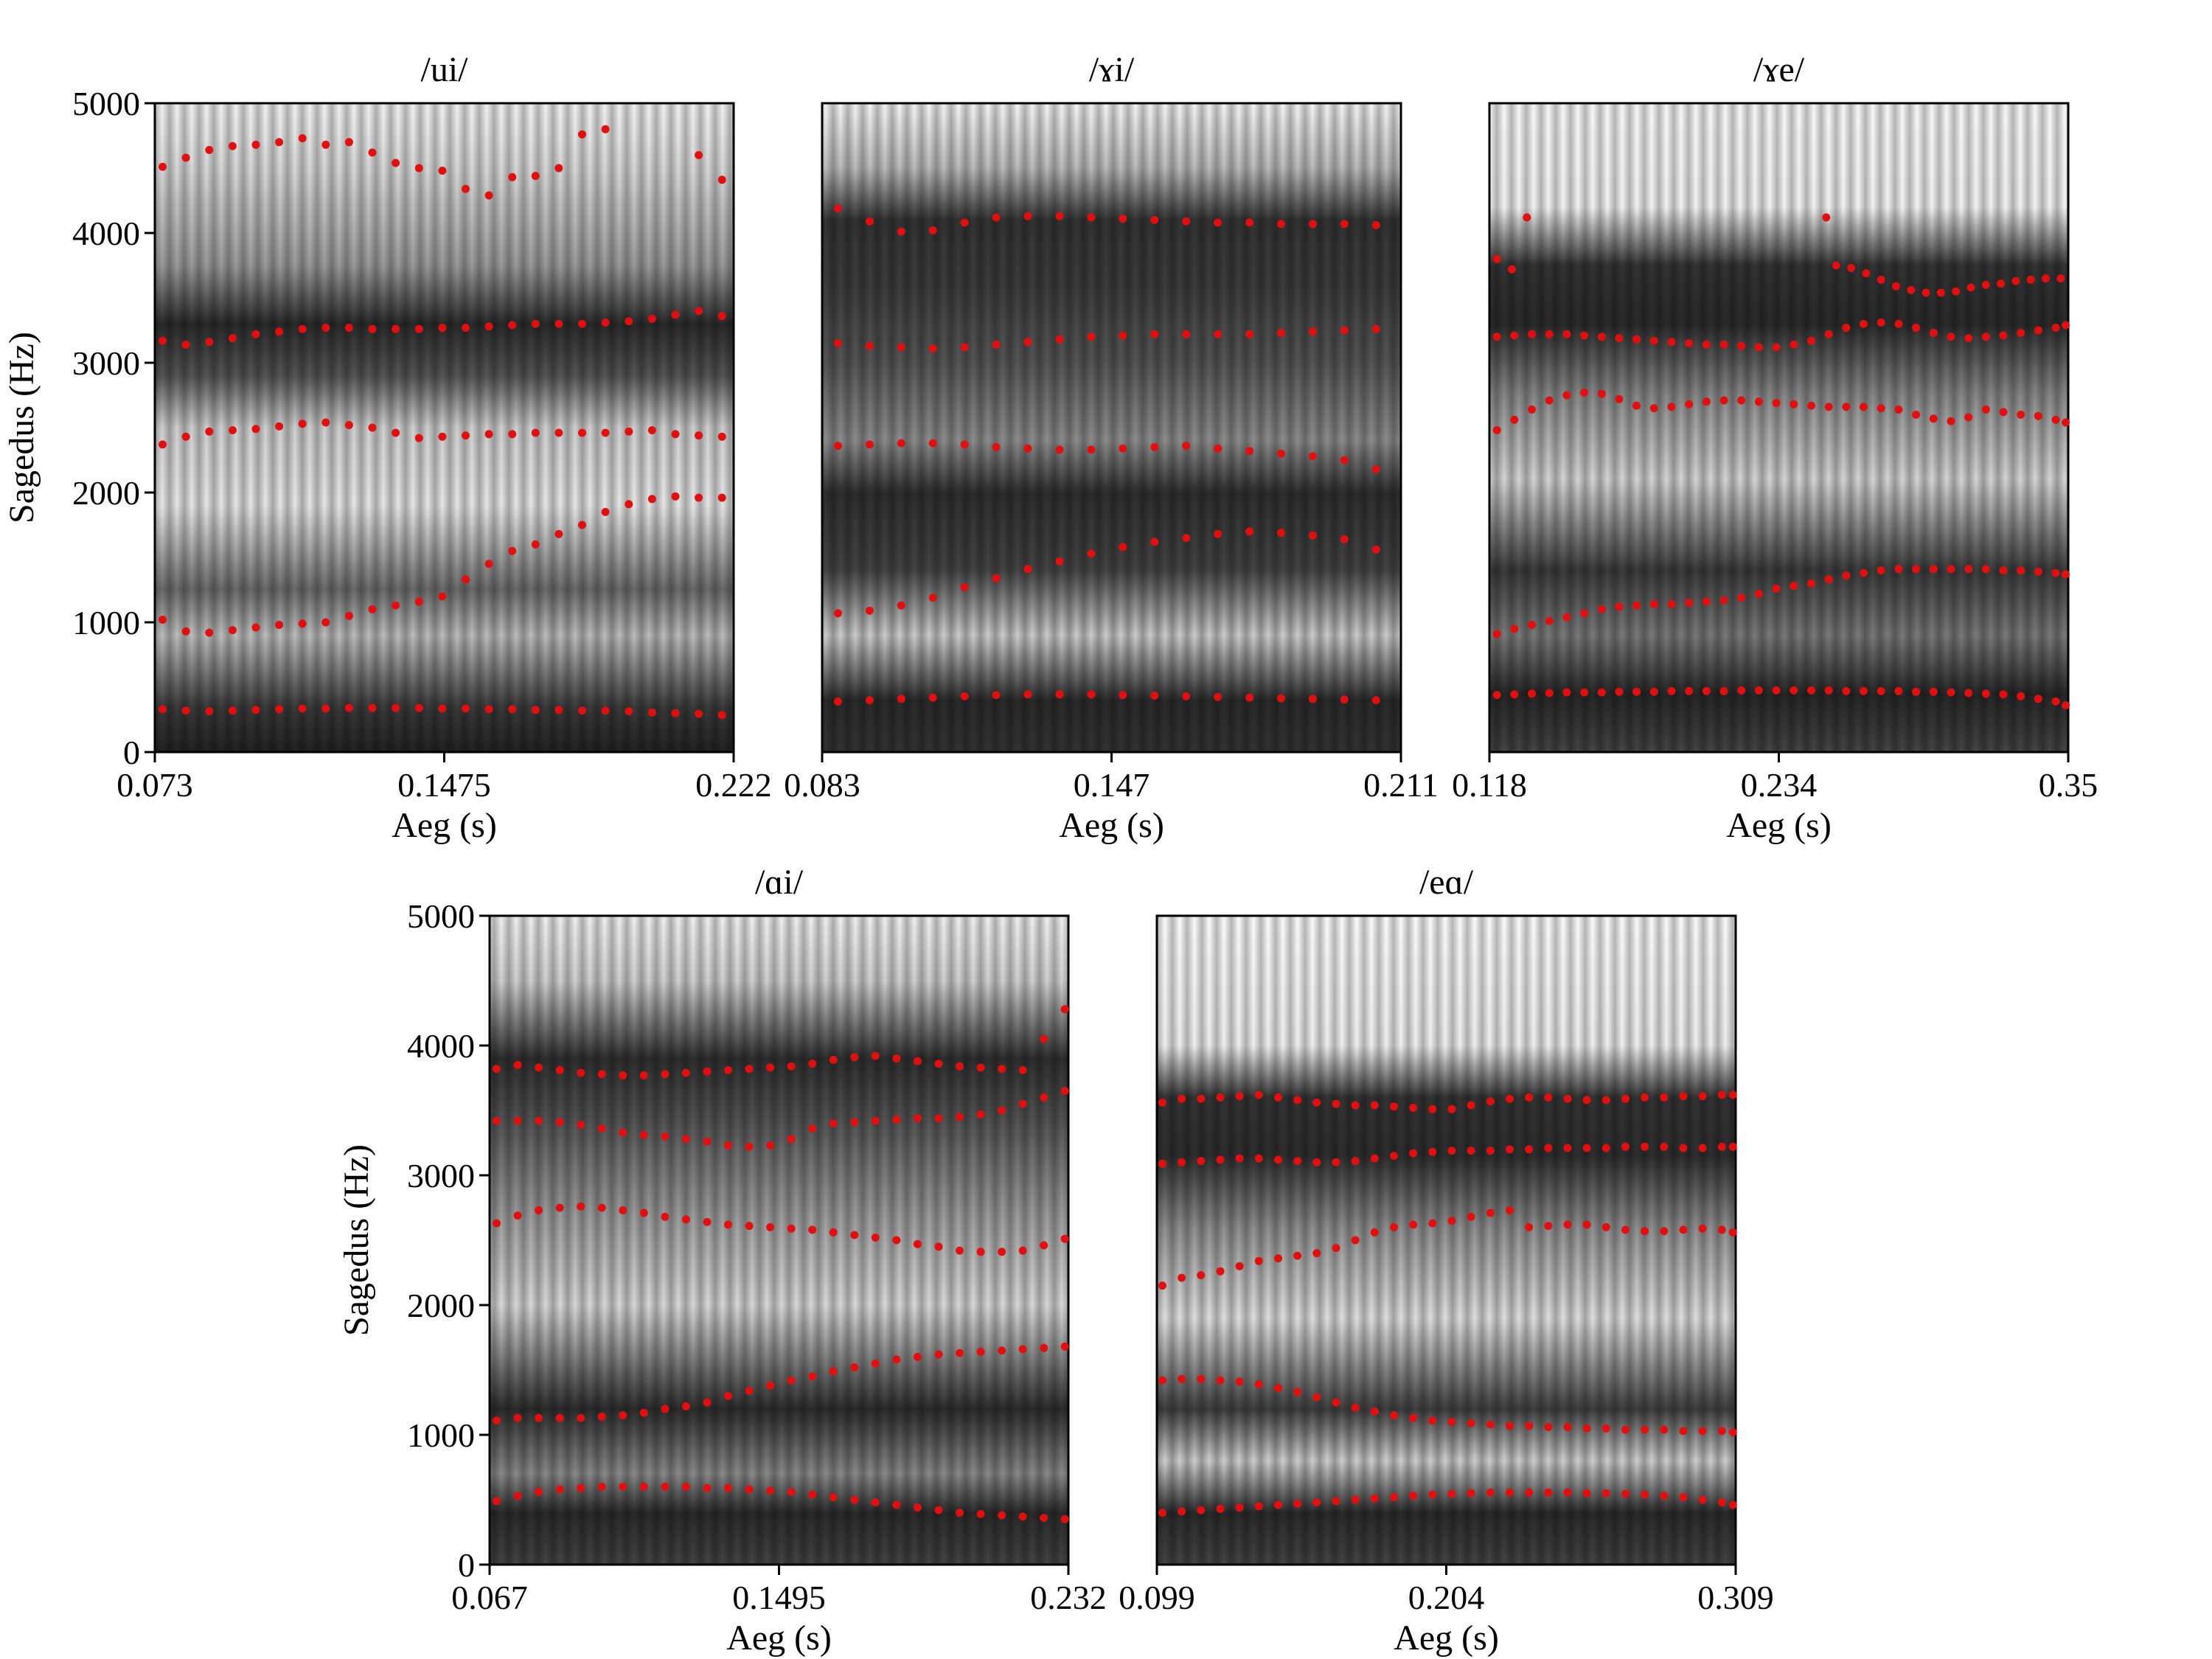  I want to click on x-tick-label: 0.118, so click(1489, 785).